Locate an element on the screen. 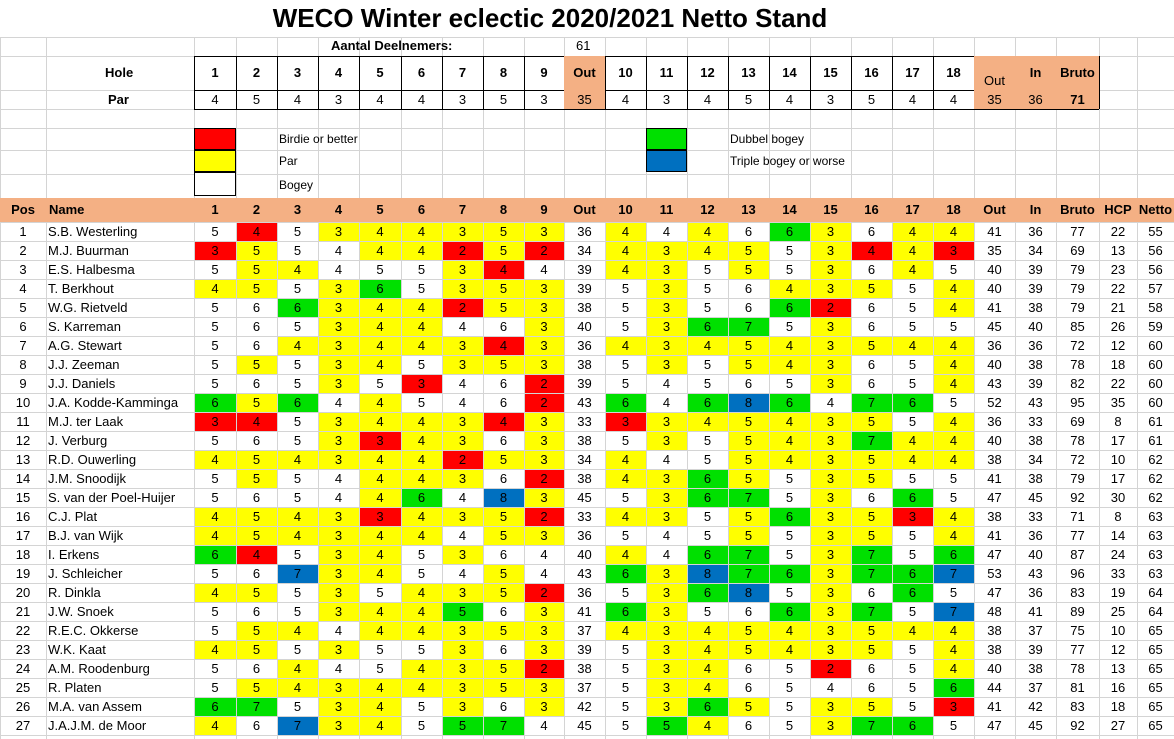 The height and width of the screenshot is (739, 1174). score-cell: 2 is located at coordinates (544, 478).